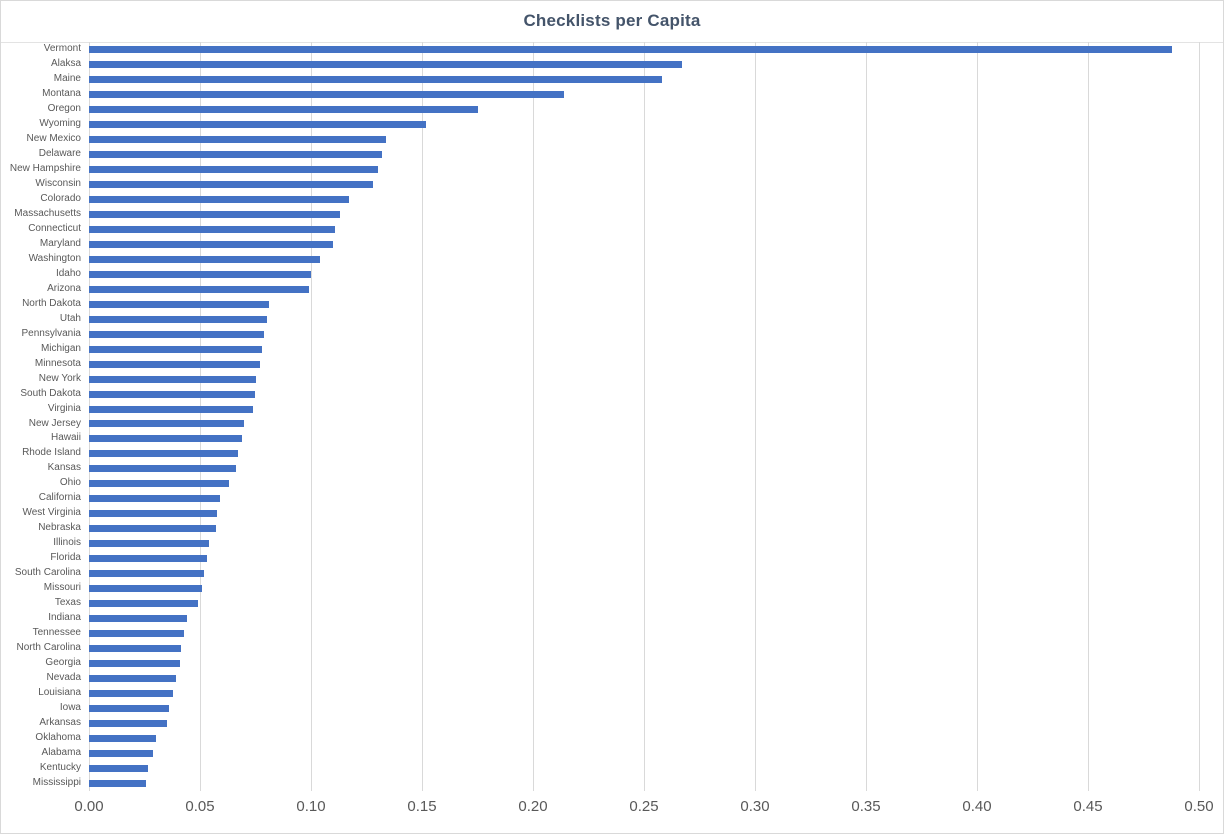  What do you see at coordinates (326, 94) in the screenshot?
I see `bar-montana` at bounding box center [326, 94].